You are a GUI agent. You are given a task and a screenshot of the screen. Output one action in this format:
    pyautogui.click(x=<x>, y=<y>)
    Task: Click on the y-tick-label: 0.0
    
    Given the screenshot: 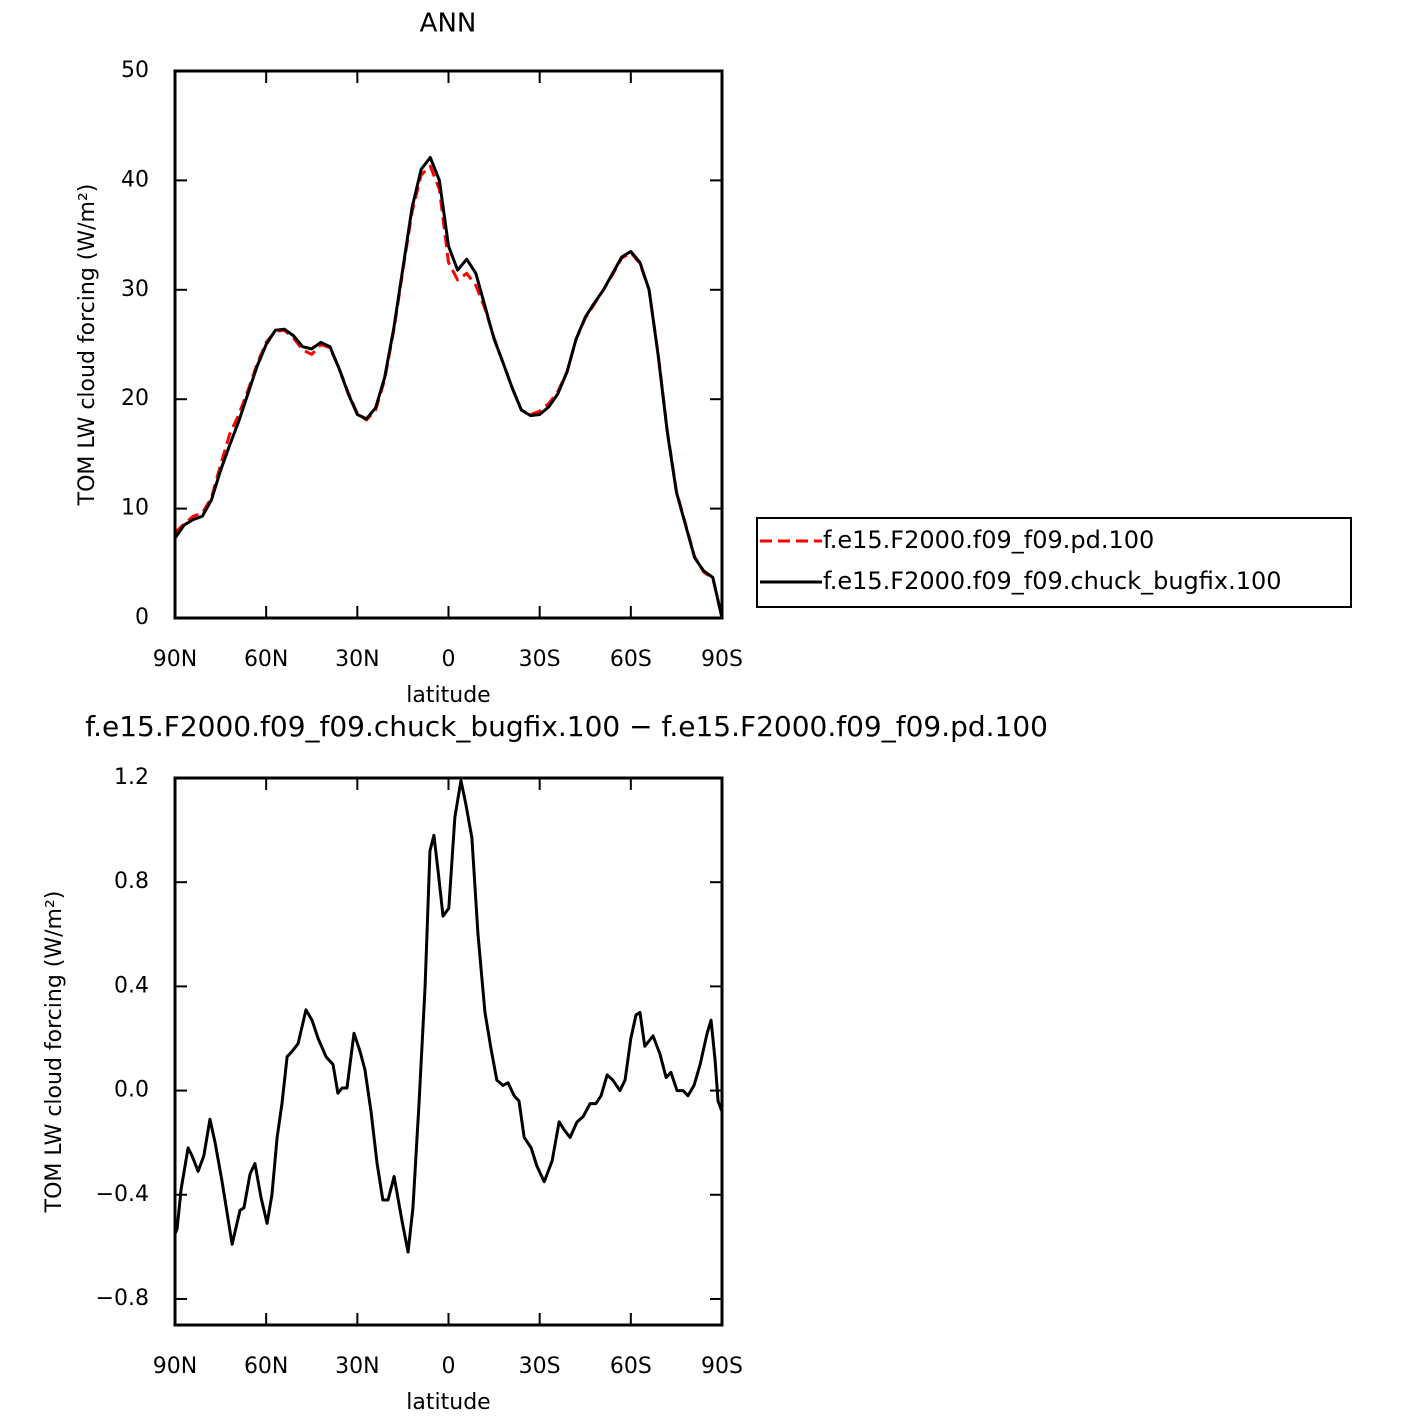 What is the action you would take?
    pyautogui.click(x=131, y=1090)
    